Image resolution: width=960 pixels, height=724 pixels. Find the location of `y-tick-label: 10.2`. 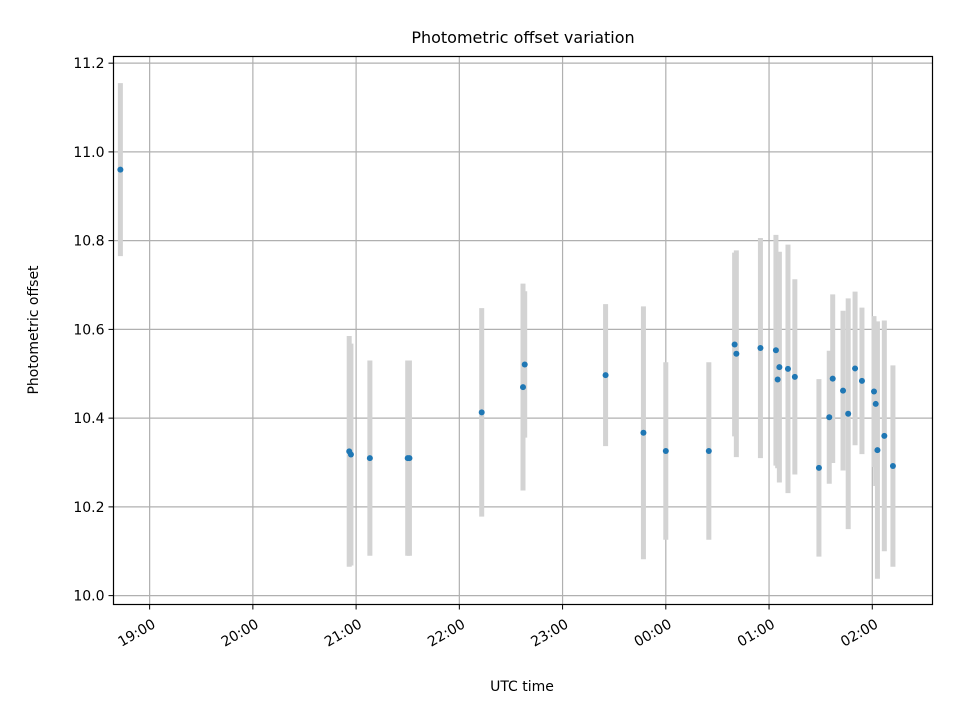

y-tick-label: 10.2 is located at coordinates (88, 508).